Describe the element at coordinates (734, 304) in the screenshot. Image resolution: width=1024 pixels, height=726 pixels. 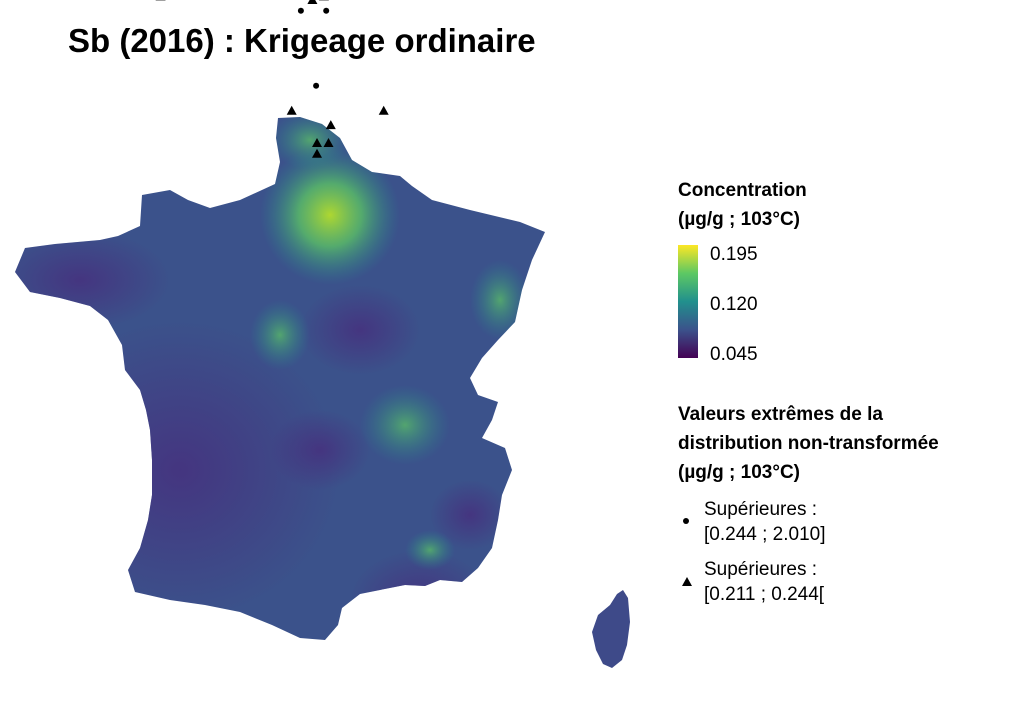
I see `colorbar-tick-label: 0.120` at that location.